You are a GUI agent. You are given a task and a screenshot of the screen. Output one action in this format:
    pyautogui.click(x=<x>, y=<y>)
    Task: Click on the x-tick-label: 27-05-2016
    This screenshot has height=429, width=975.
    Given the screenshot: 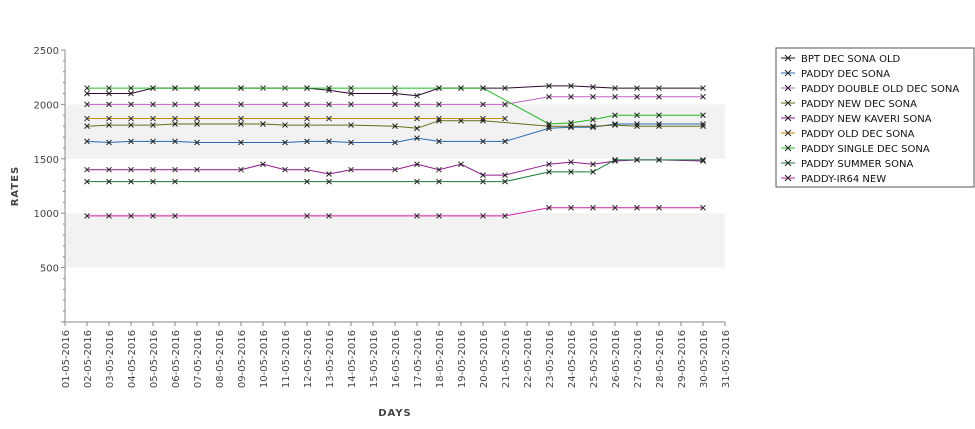 What is the action you would take?
    pyautogui.click(x=638, y=359)
    